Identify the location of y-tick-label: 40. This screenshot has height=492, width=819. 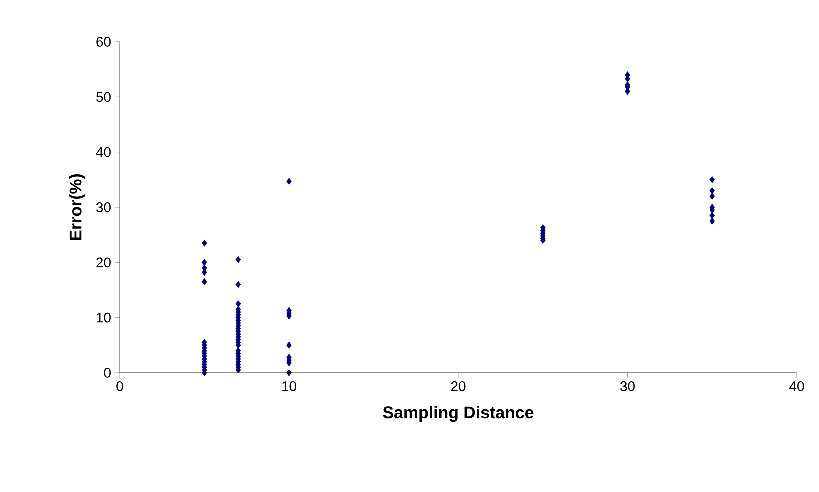
(103, 152).